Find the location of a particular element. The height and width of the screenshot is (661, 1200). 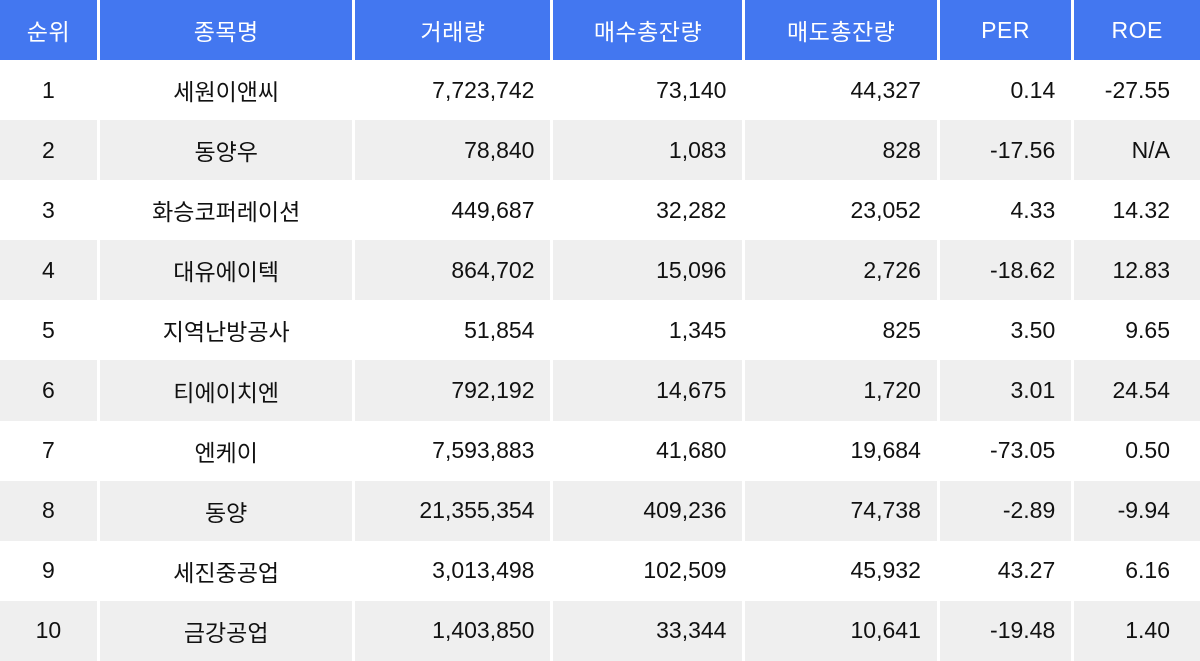

stock-name-cell: 금강공업 is located at coordinates (227, 630).